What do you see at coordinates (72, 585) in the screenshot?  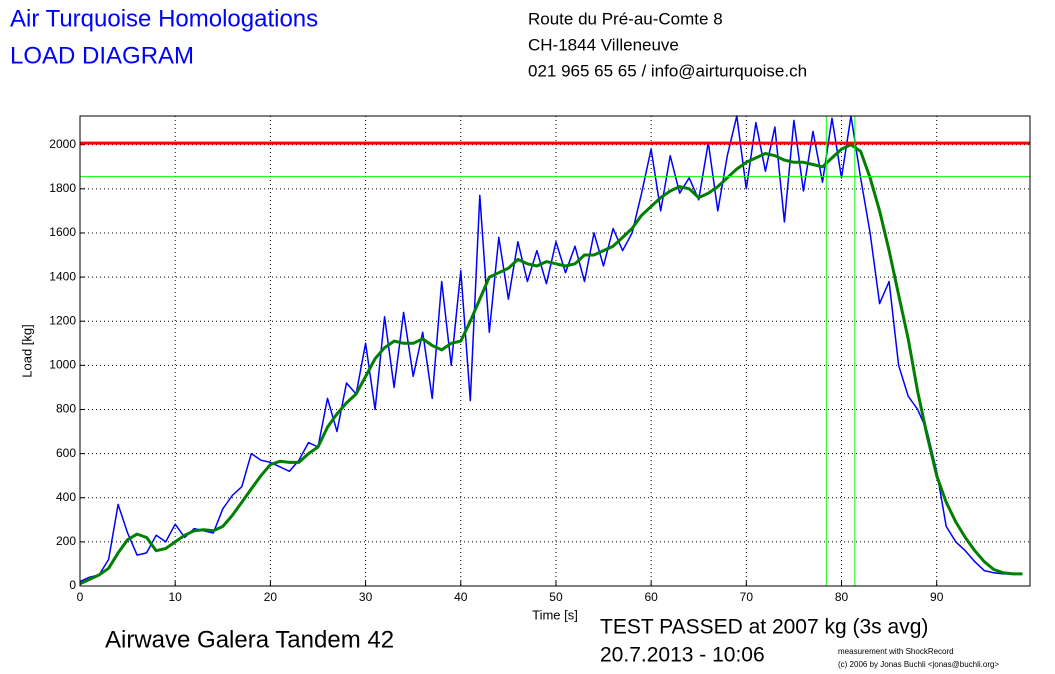 I see `y-tick-label: 0` at bounding box center [72, 585].